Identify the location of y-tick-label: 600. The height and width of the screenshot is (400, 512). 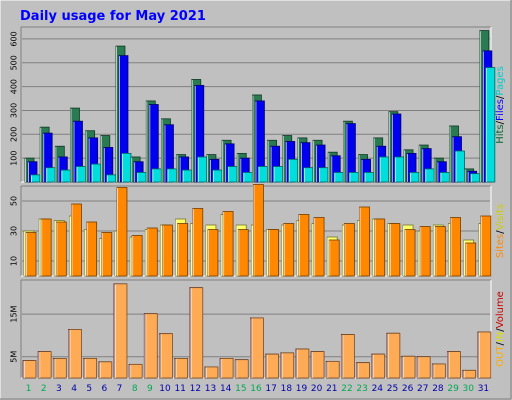
(14, 38).